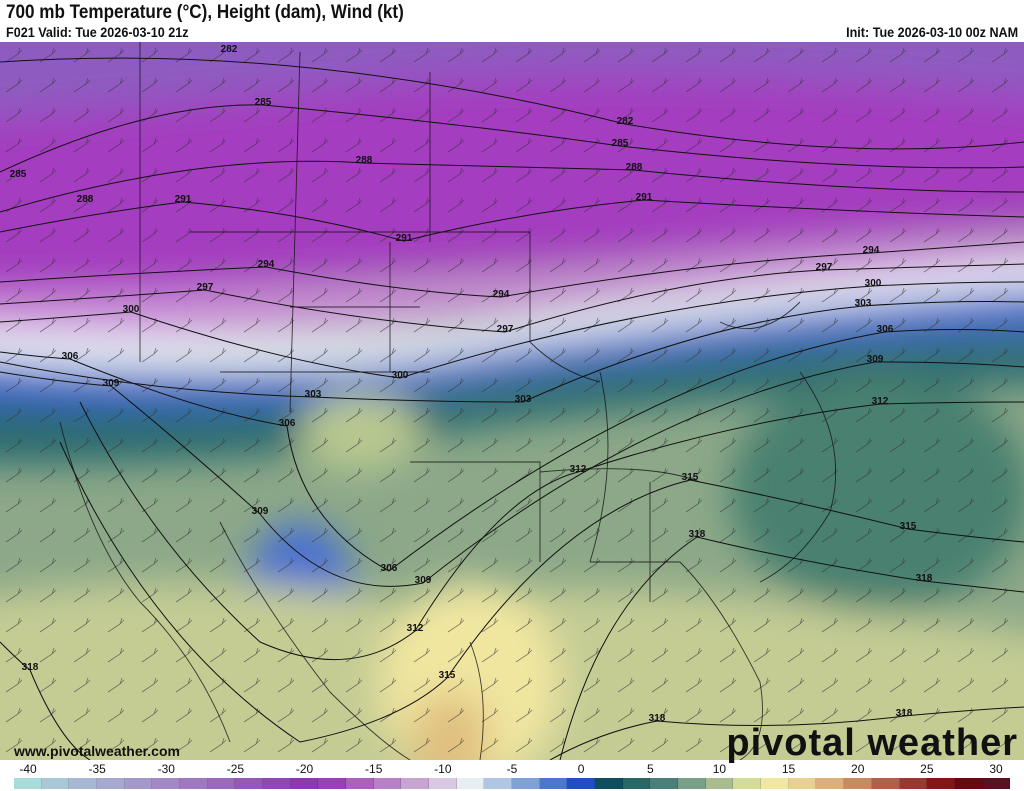 The height and width of the screenshot is (791, 1024). I want to click on colorbar-tick: 30, so click(996, 769).